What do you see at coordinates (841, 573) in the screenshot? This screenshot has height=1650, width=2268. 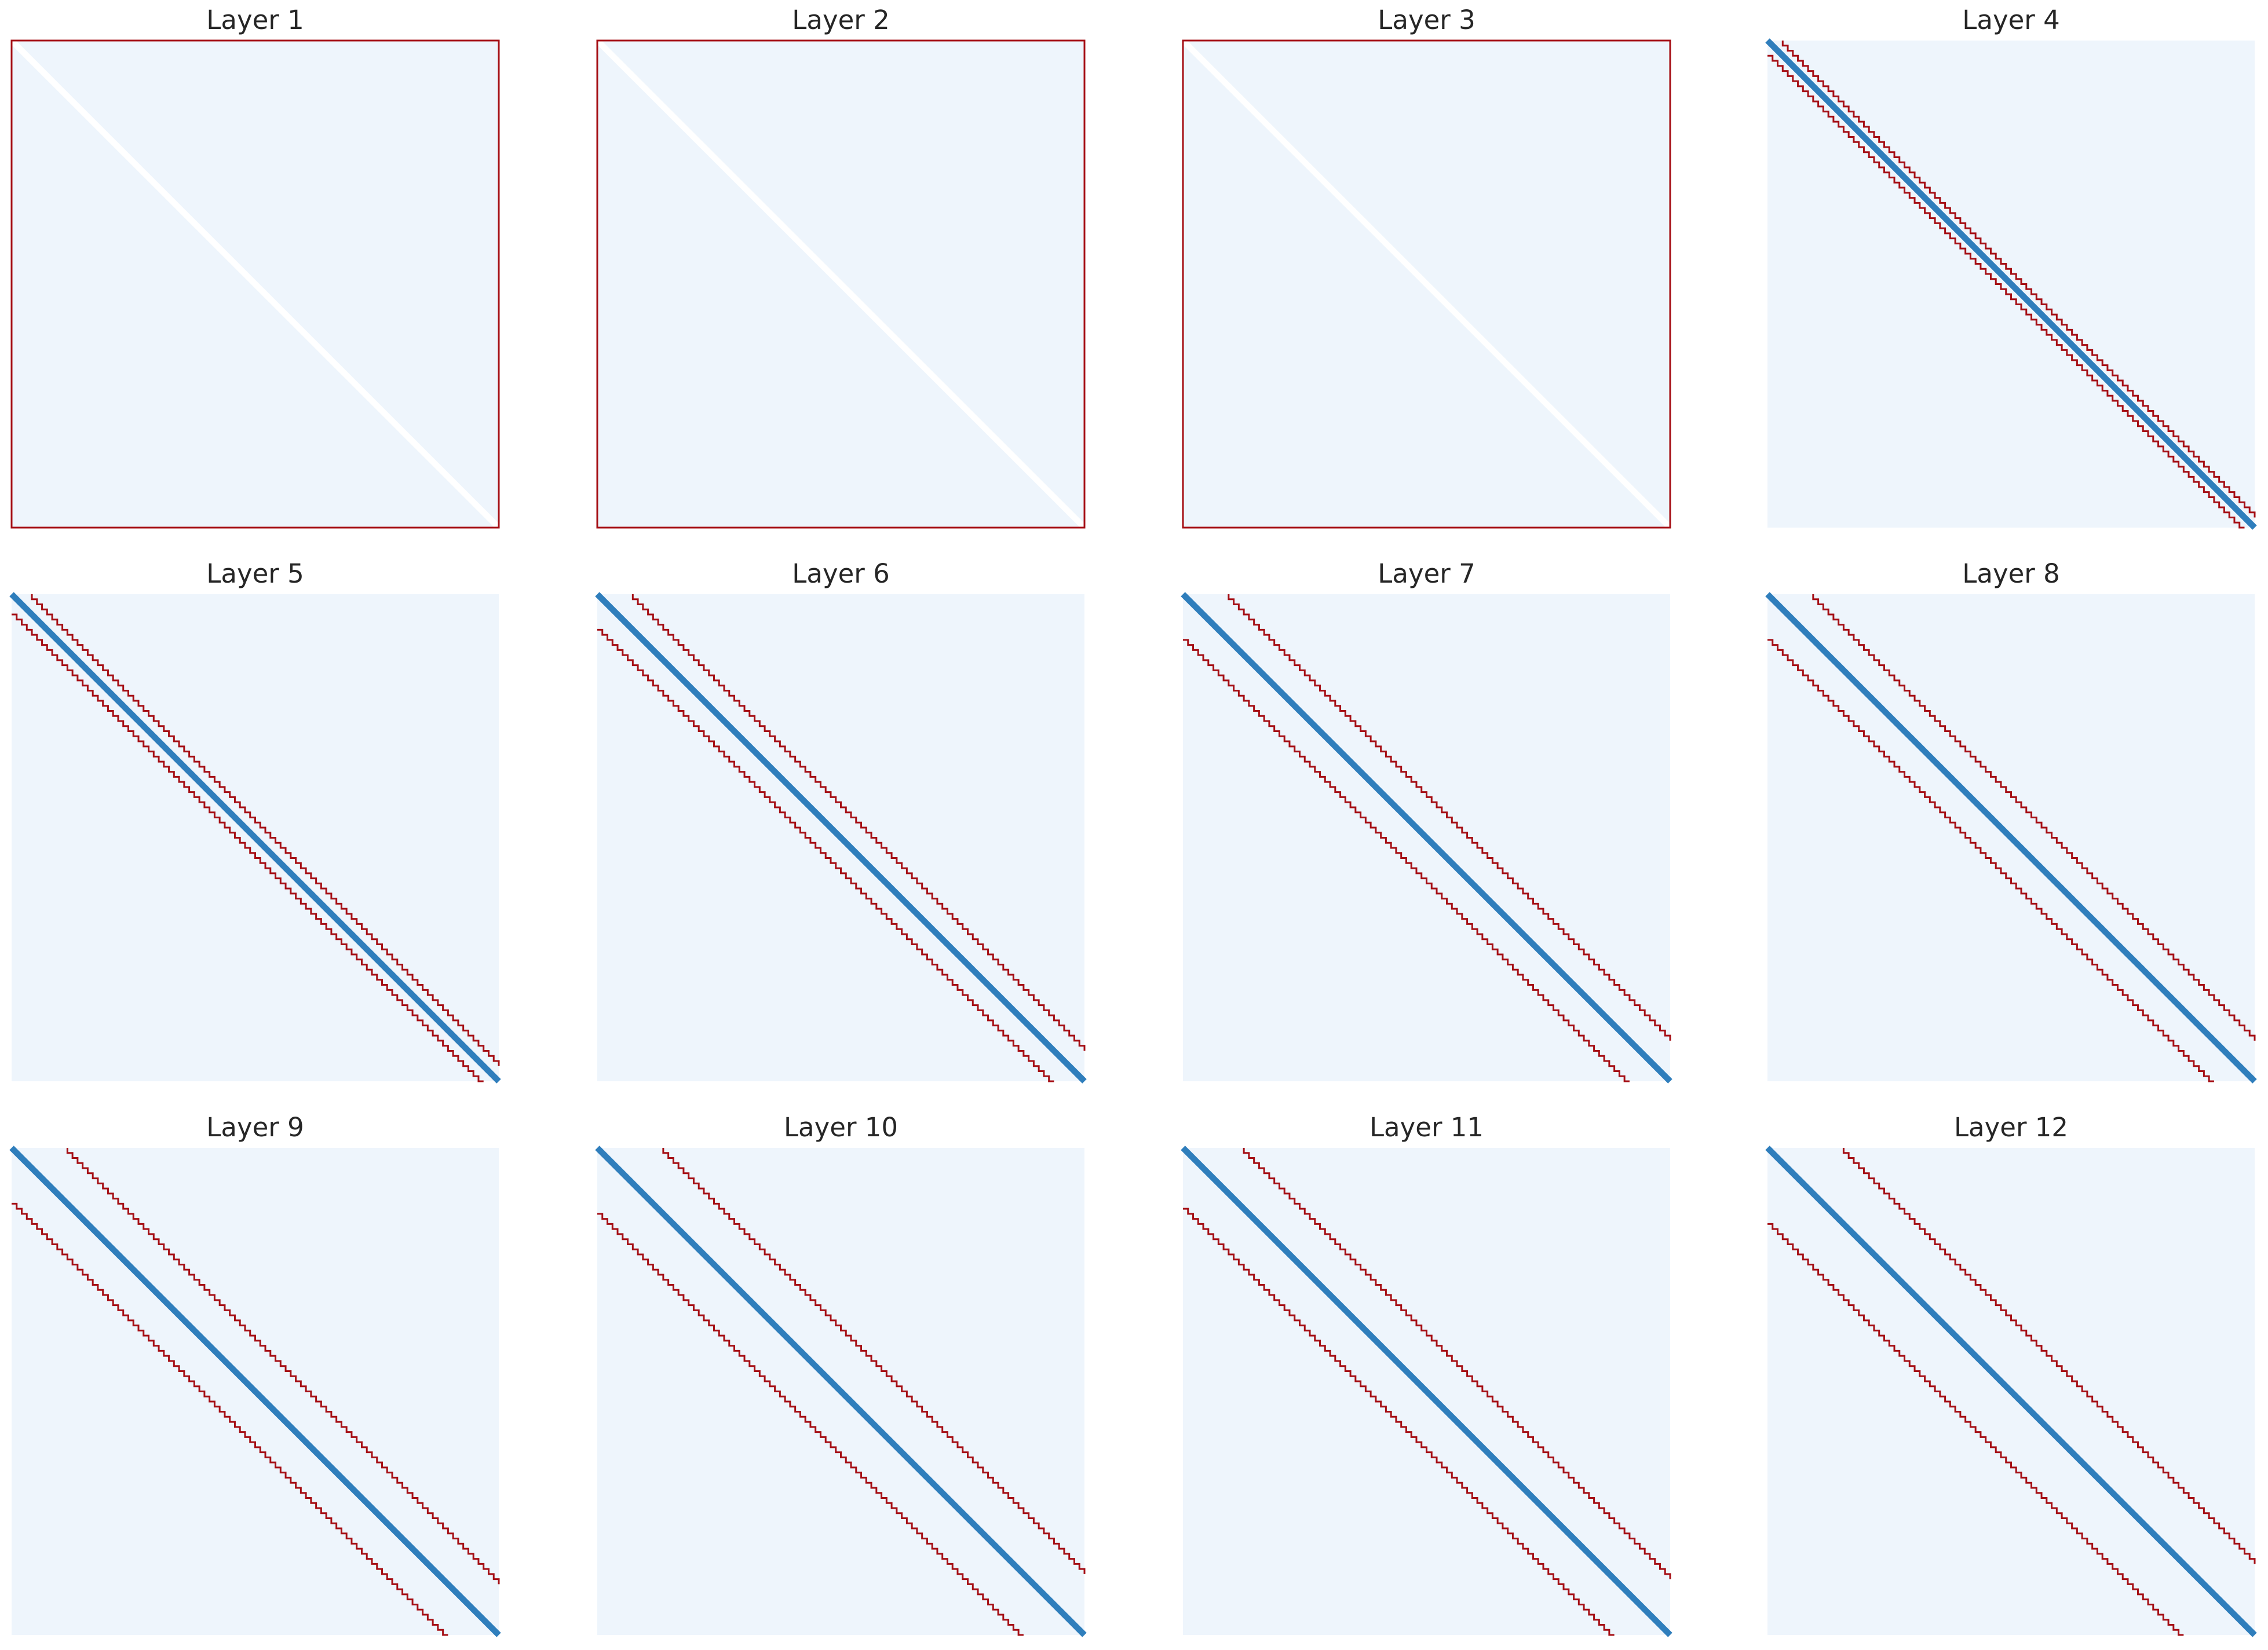 I see `panel-title: Layer 6` at bounding box center [841, 573].